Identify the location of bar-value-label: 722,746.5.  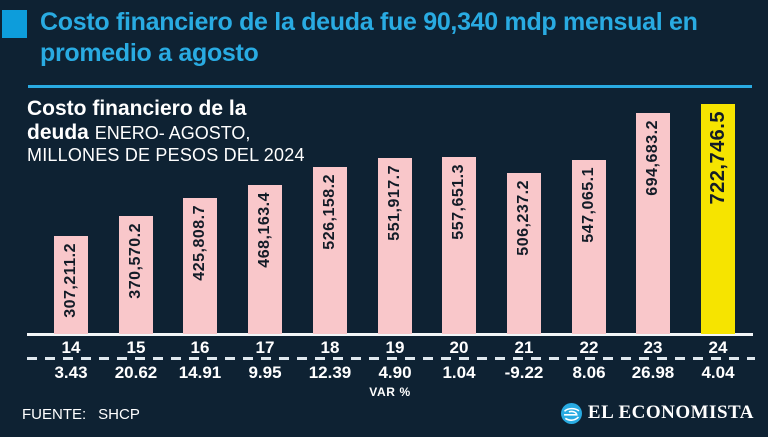
(717, 158).